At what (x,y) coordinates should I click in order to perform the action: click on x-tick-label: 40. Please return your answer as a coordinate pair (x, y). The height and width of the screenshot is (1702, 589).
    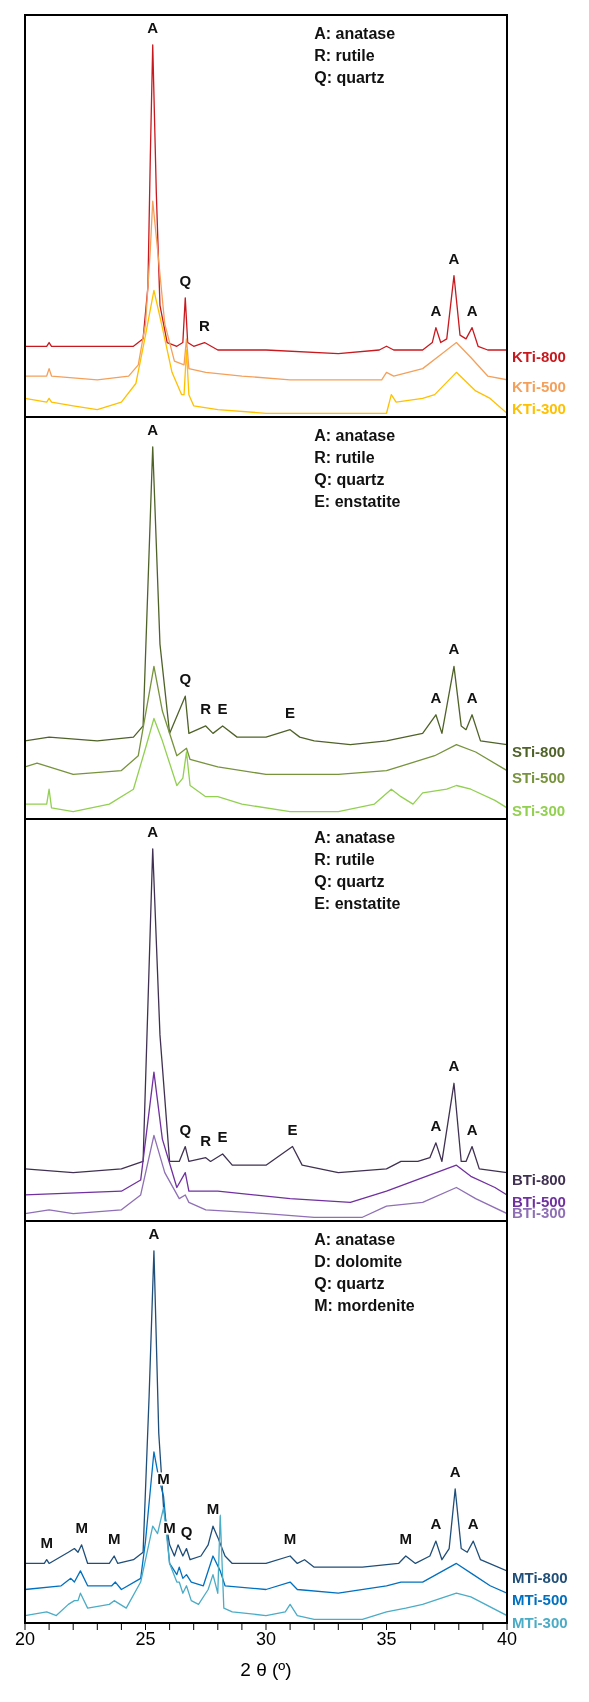
    Looking at the image, I should click on (507, 1638).